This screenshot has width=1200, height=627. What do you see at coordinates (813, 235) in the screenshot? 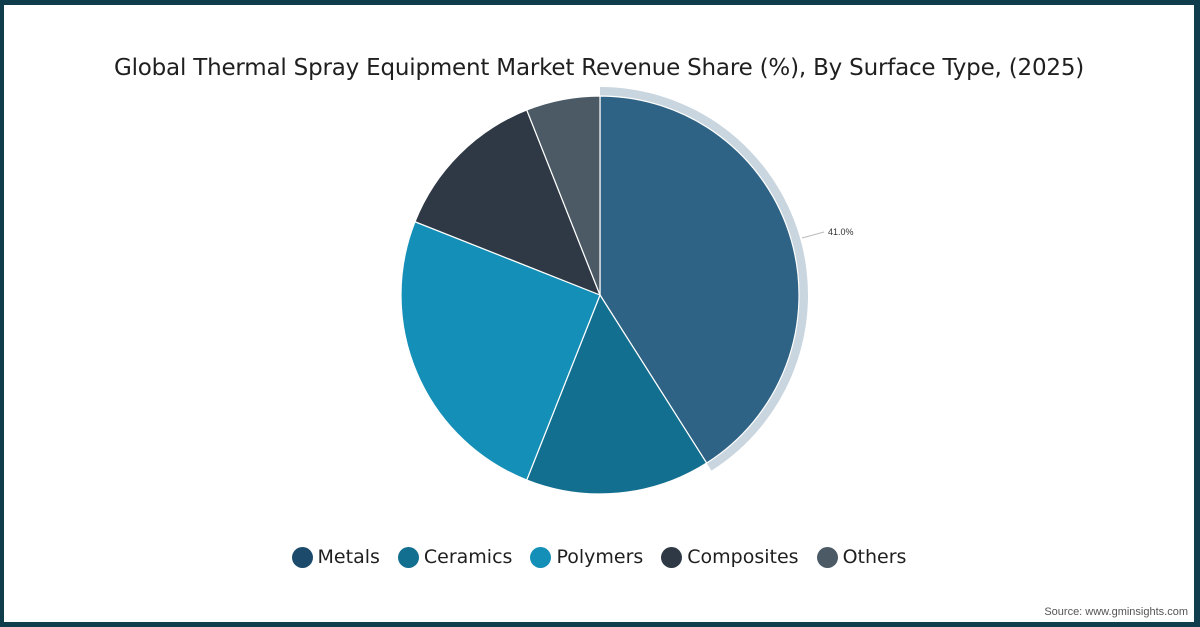
I see `label-leader-line` at bounding box center [813, 235].